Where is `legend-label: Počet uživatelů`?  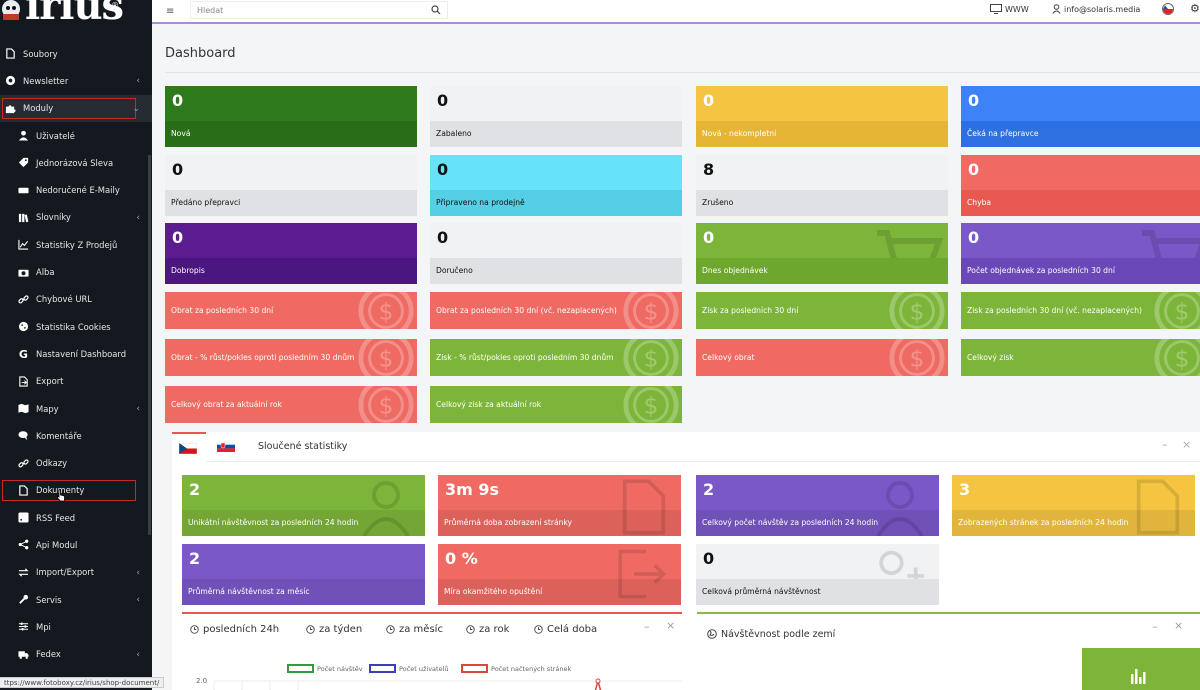 legend-label: Počet uživatelů is located at coordinates (424, 668).